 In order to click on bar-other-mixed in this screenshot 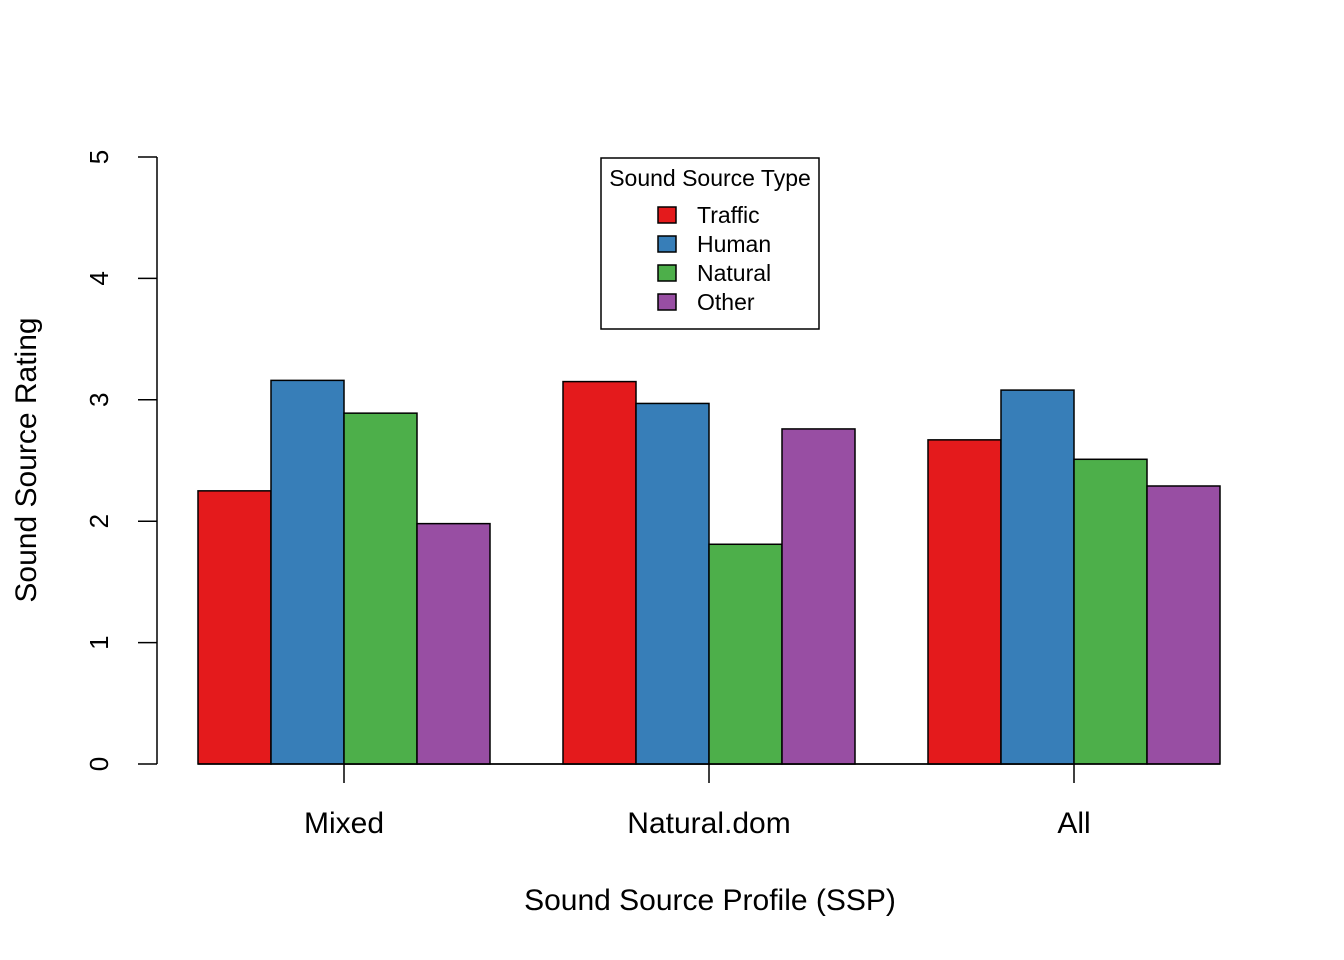, I will do `click(453, 643)`.